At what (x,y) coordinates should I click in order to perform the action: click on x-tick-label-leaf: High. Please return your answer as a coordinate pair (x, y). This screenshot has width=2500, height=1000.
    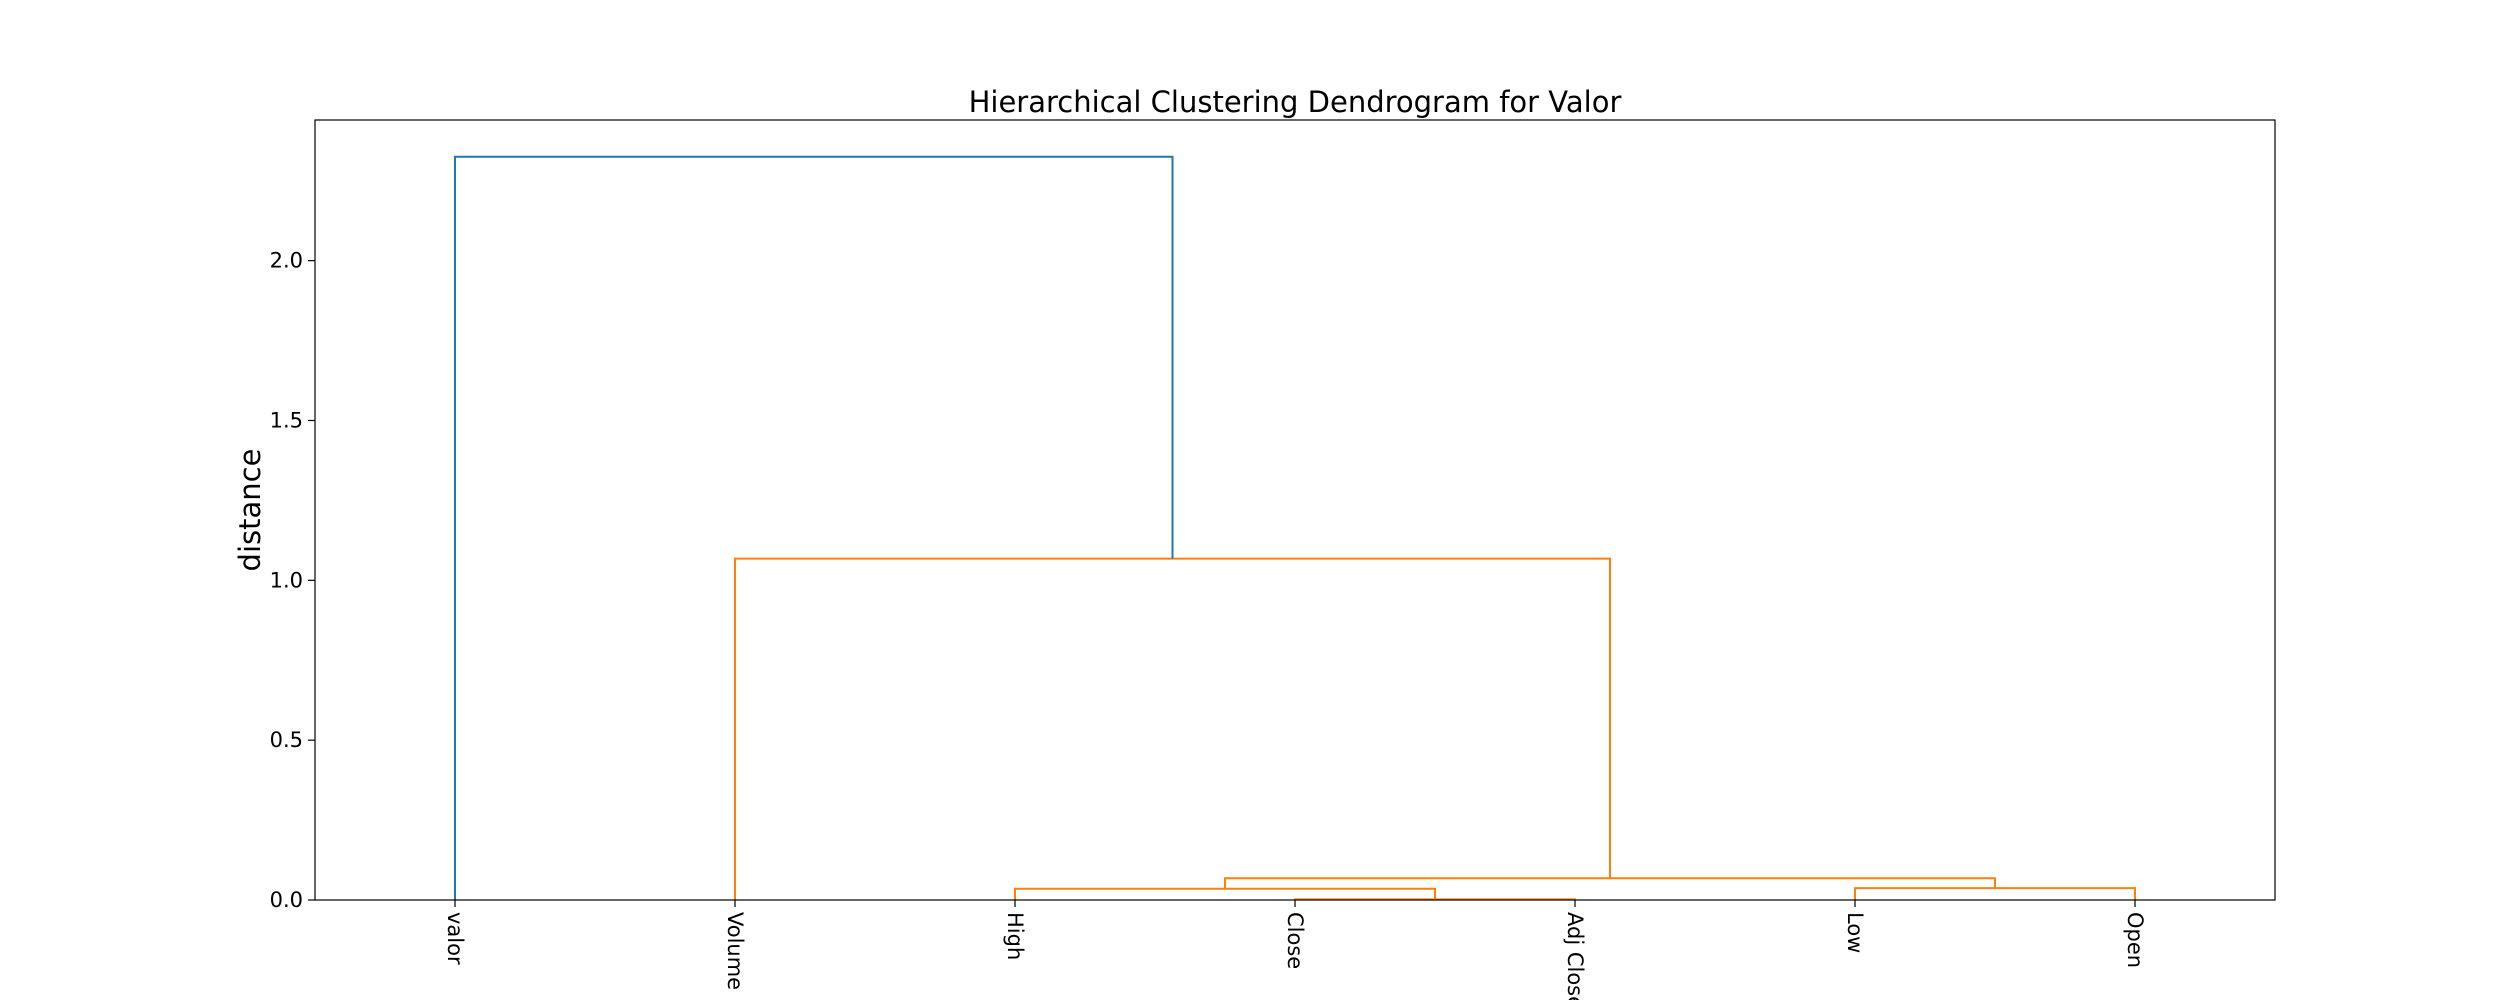
    Looking at the image, I should click on (1015, 936).